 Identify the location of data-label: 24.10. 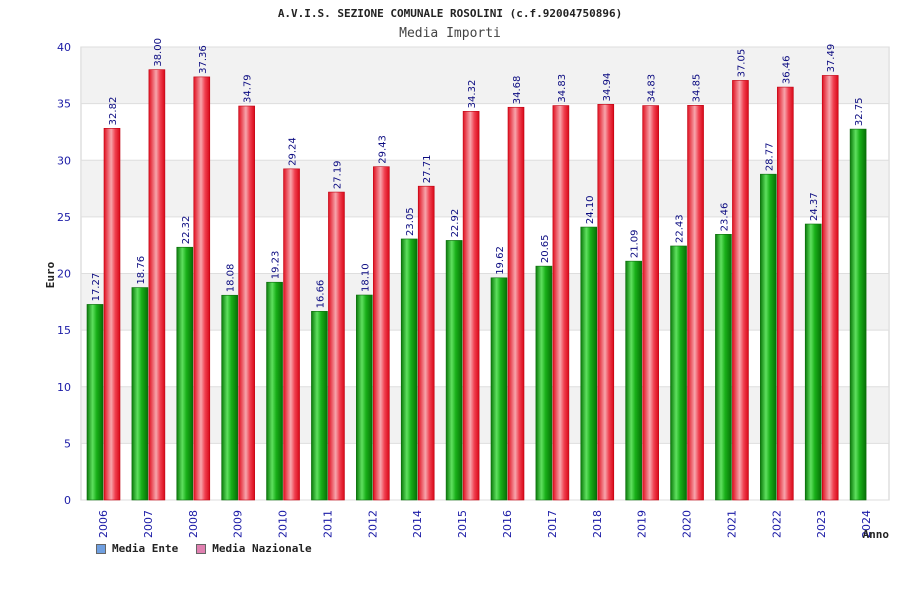
(590, 209).